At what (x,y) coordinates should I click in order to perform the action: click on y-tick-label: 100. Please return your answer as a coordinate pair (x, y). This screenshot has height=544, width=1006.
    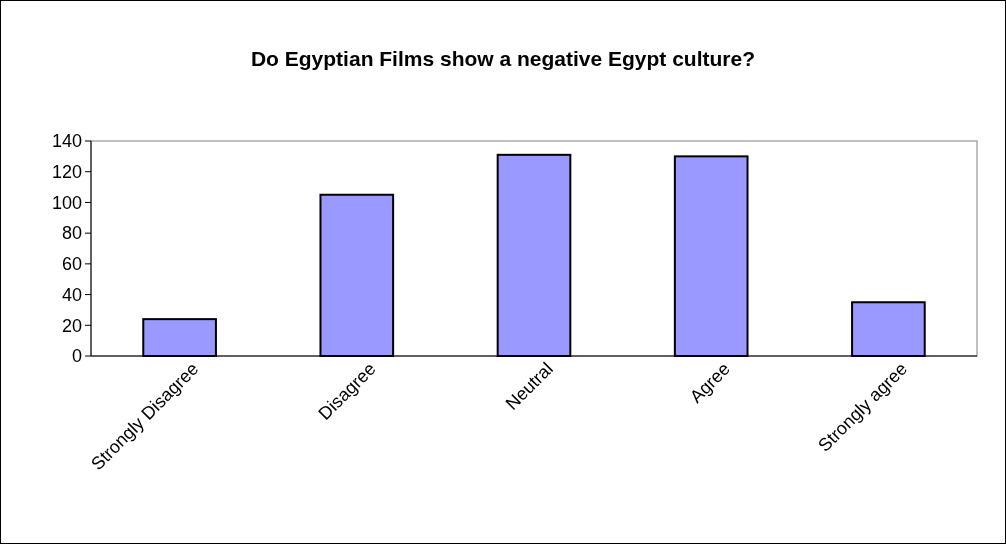
    Looking at the image, I should click on (66, 202).